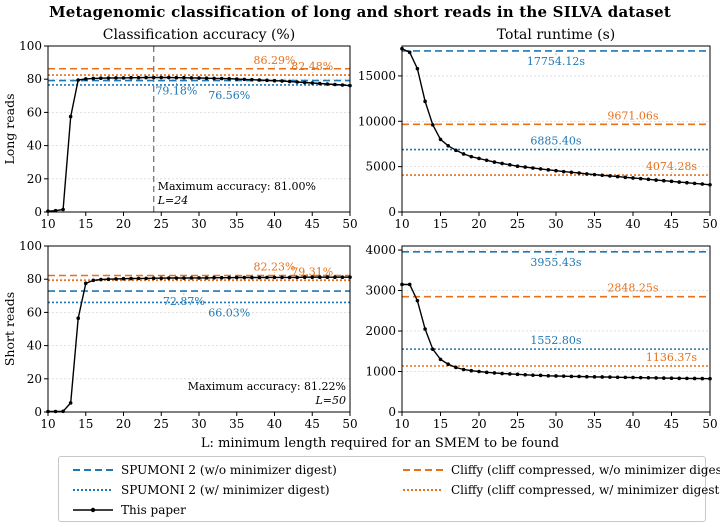 Image resolution: width=720 pixels, height=527 pixels. What do you see at coordinates (275, 266) in the screenshot?
I see `reference-label: 82.23%` at bounding box center [275, 266].